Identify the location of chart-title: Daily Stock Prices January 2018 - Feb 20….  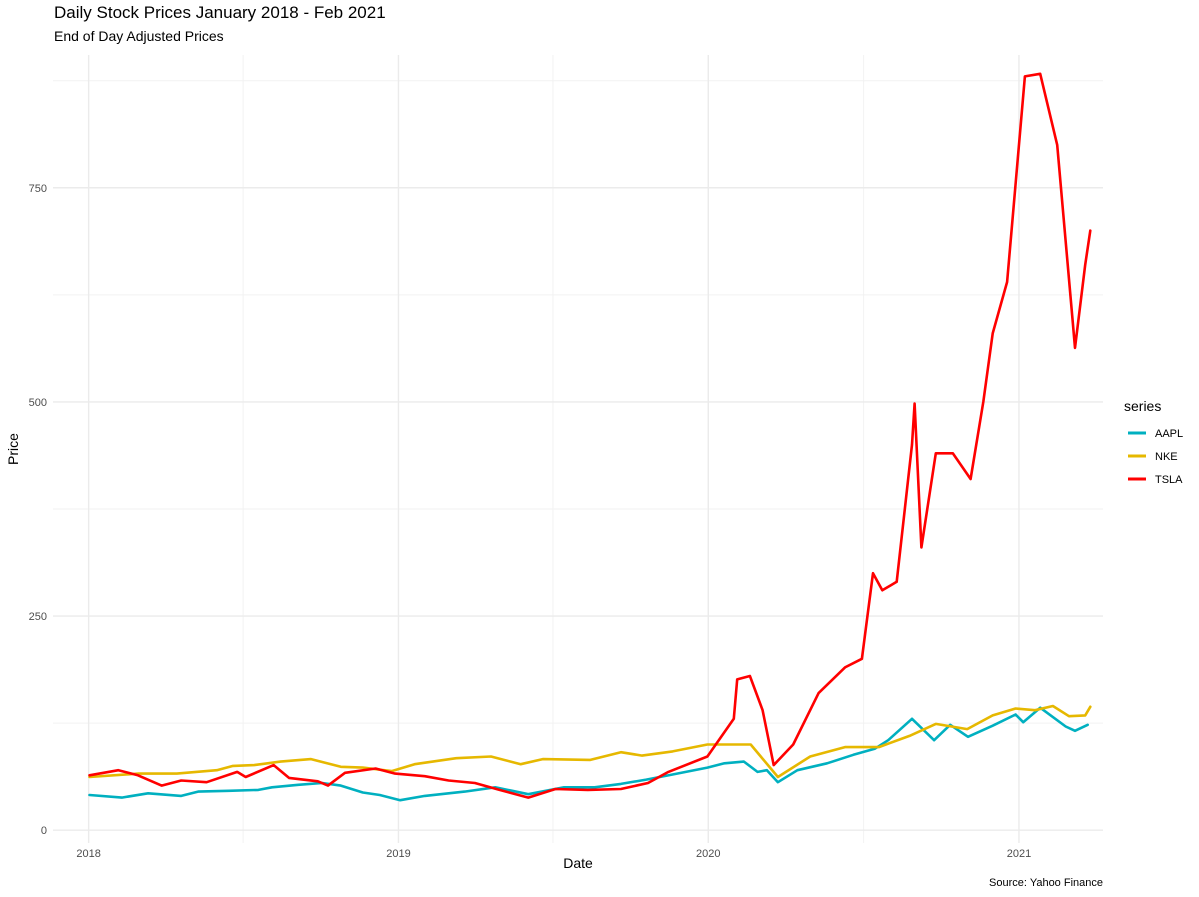
(220, 12).